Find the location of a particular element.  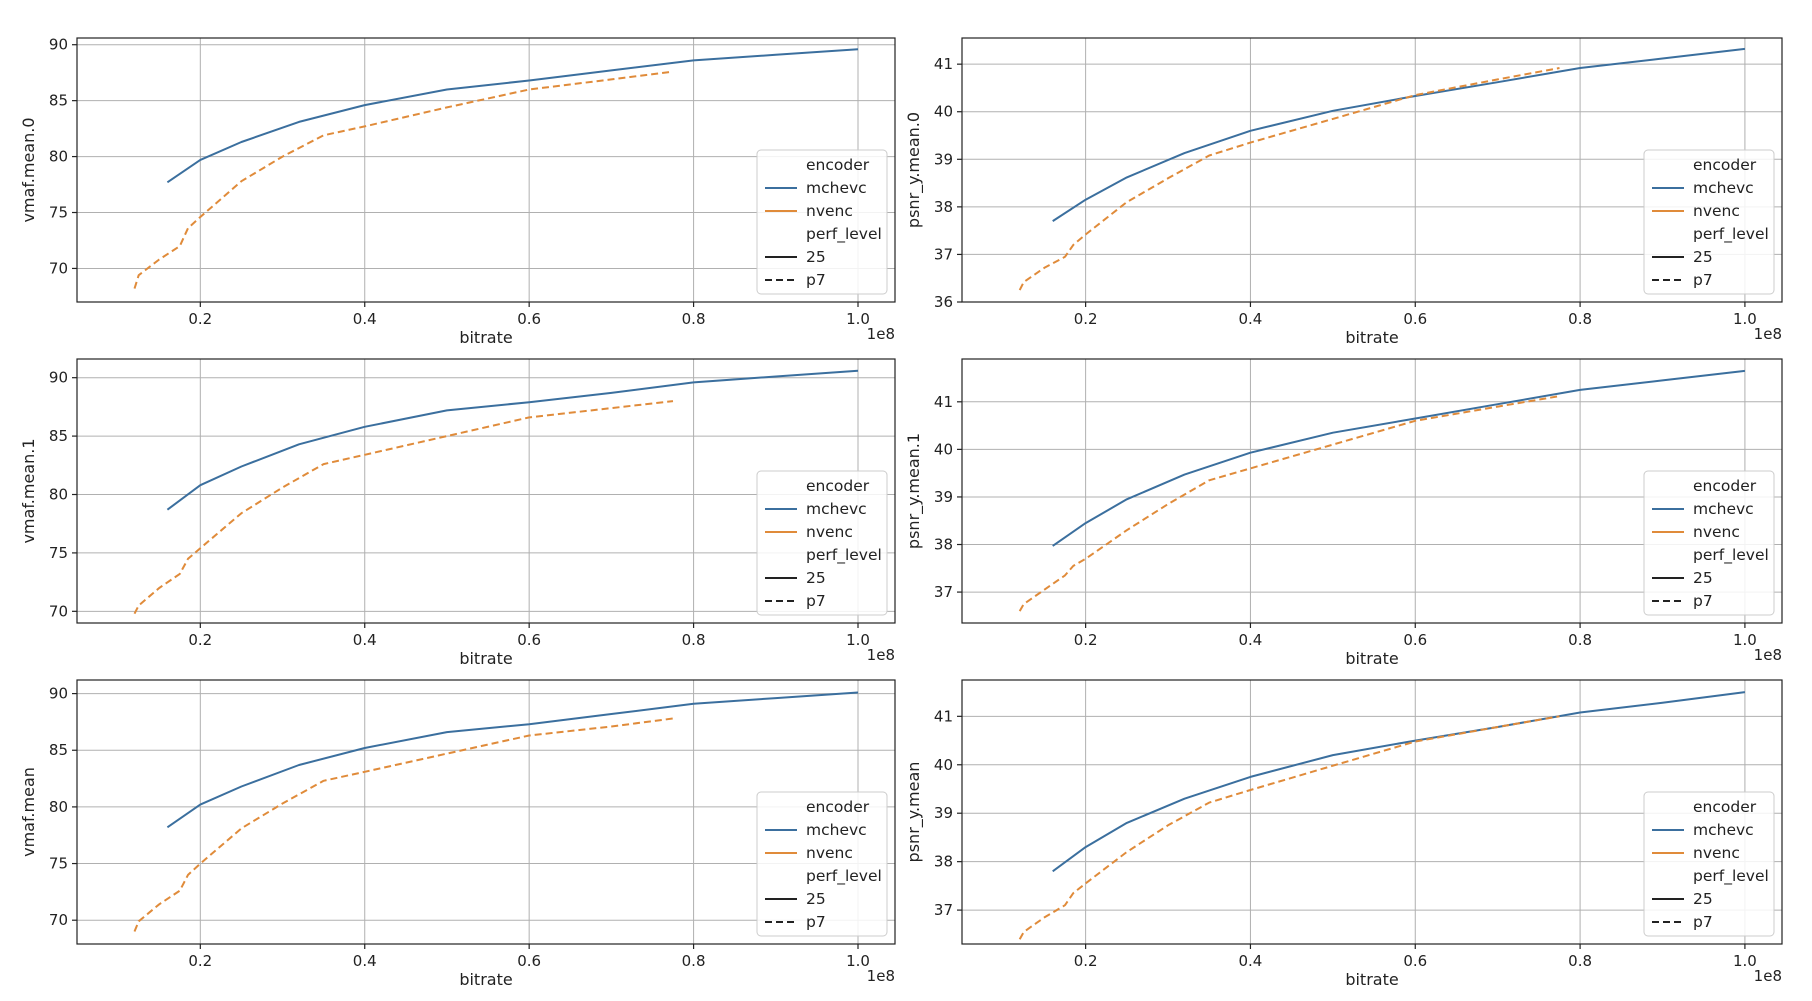

y-tick-label: 38 is located at coordinates (943, 207).